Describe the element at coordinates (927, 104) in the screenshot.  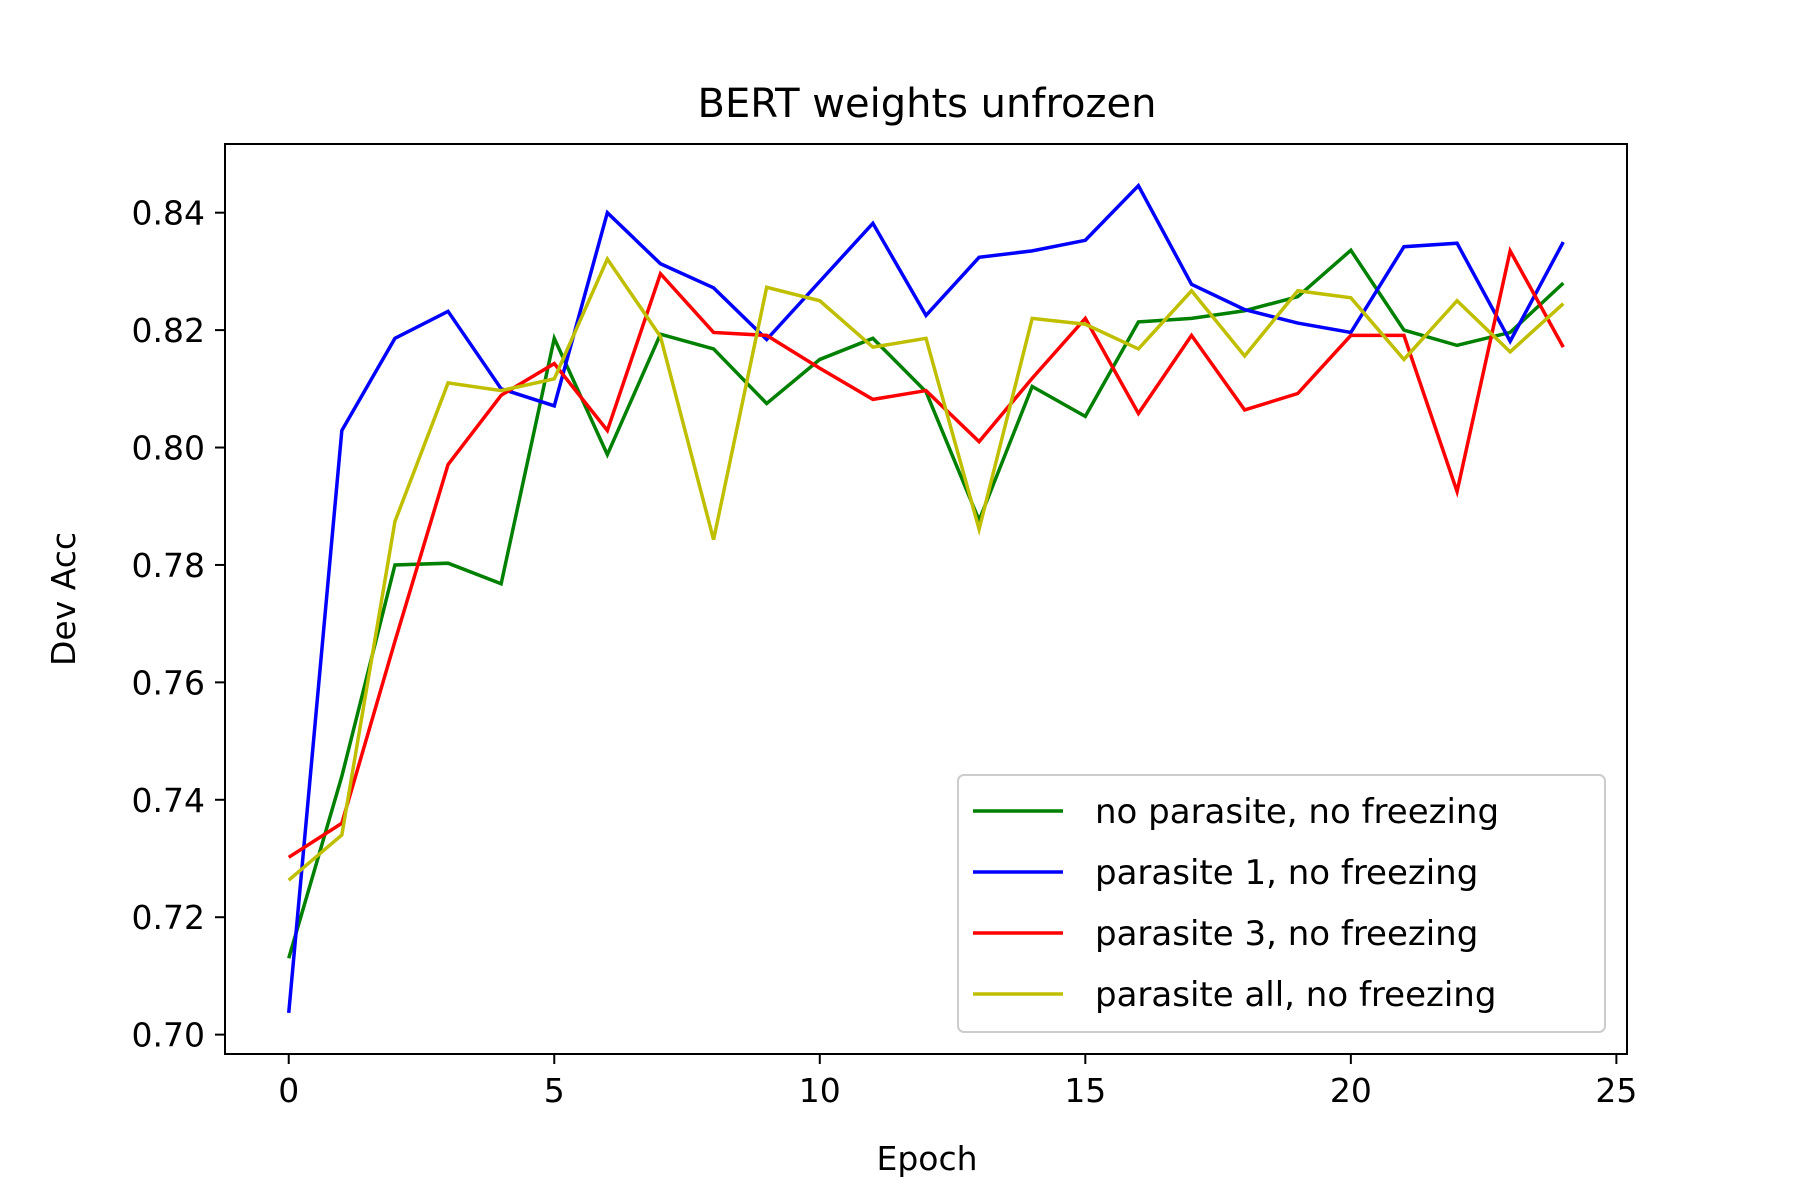
I see `chart-title: BERT weights unfrozen` at that location.